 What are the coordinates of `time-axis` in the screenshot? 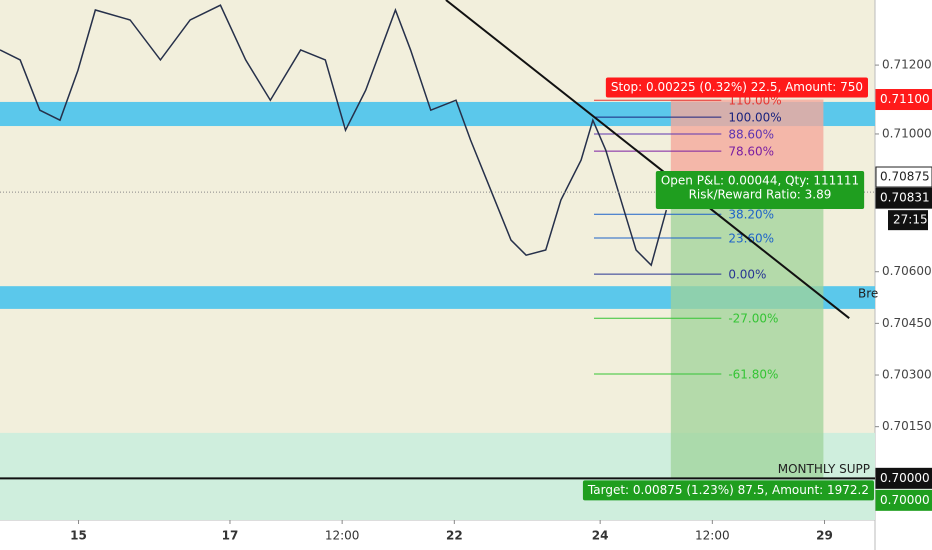 It's located at (437, 535).